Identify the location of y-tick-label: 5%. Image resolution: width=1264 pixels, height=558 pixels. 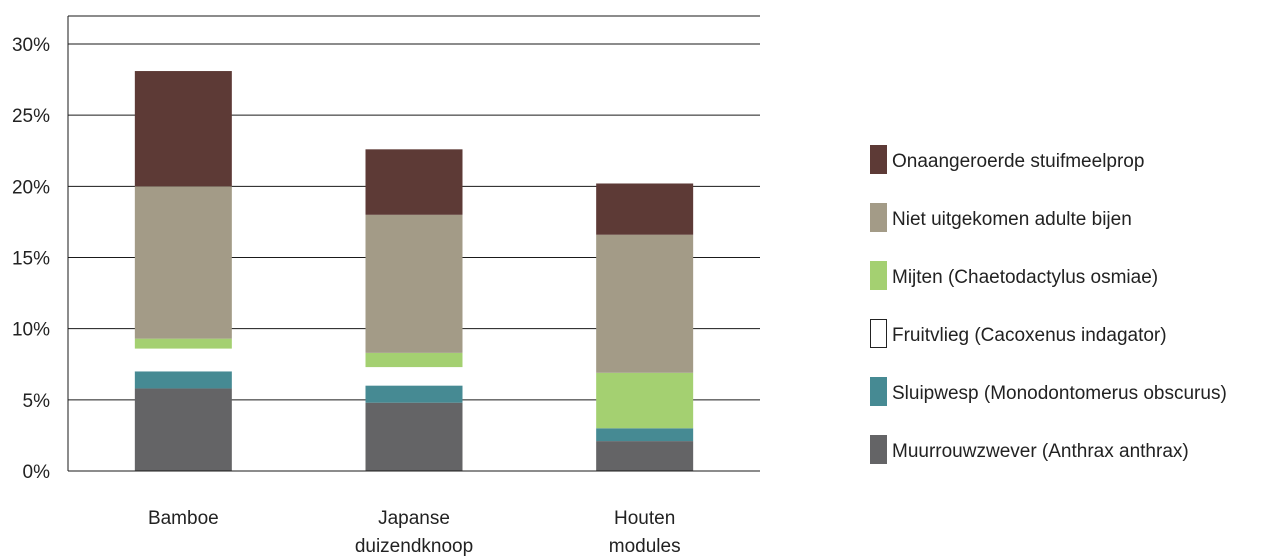
(37, 401).